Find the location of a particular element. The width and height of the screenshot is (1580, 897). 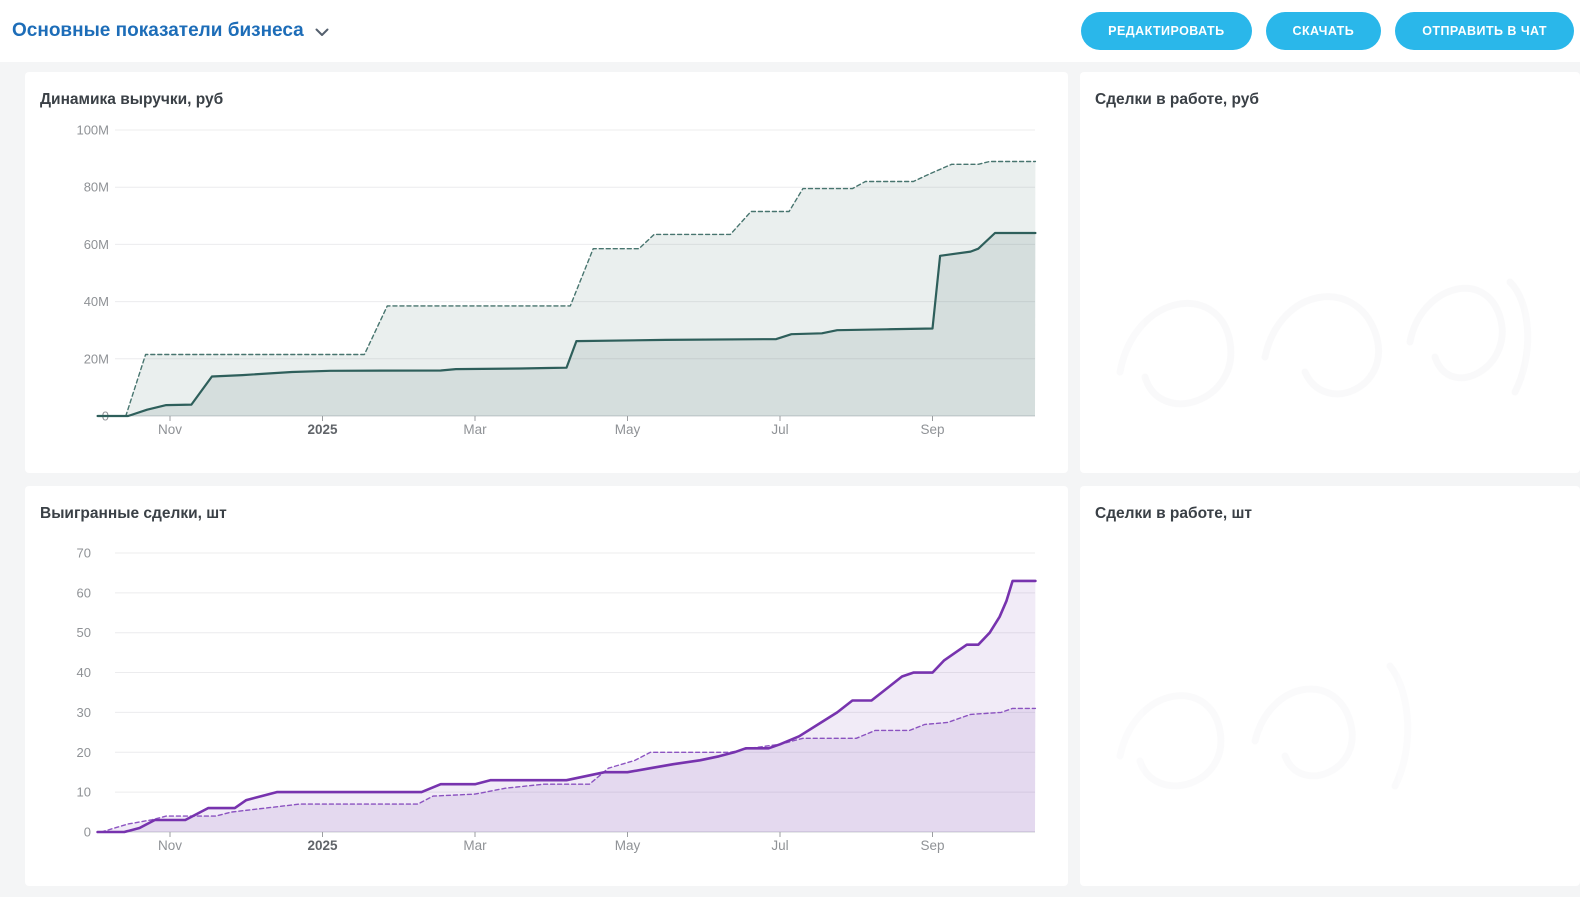

y-axis-label: 30 is located at coordinates (84, 712).